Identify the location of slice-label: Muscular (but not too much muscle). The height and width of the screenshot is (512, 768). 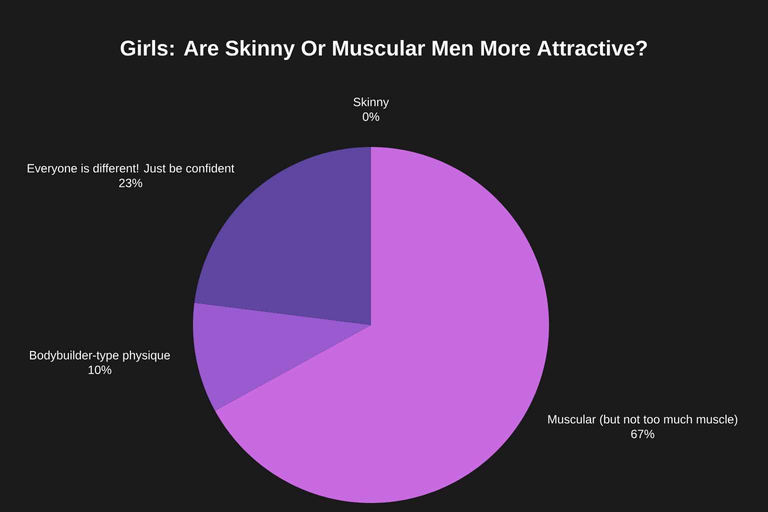
(643, 420).